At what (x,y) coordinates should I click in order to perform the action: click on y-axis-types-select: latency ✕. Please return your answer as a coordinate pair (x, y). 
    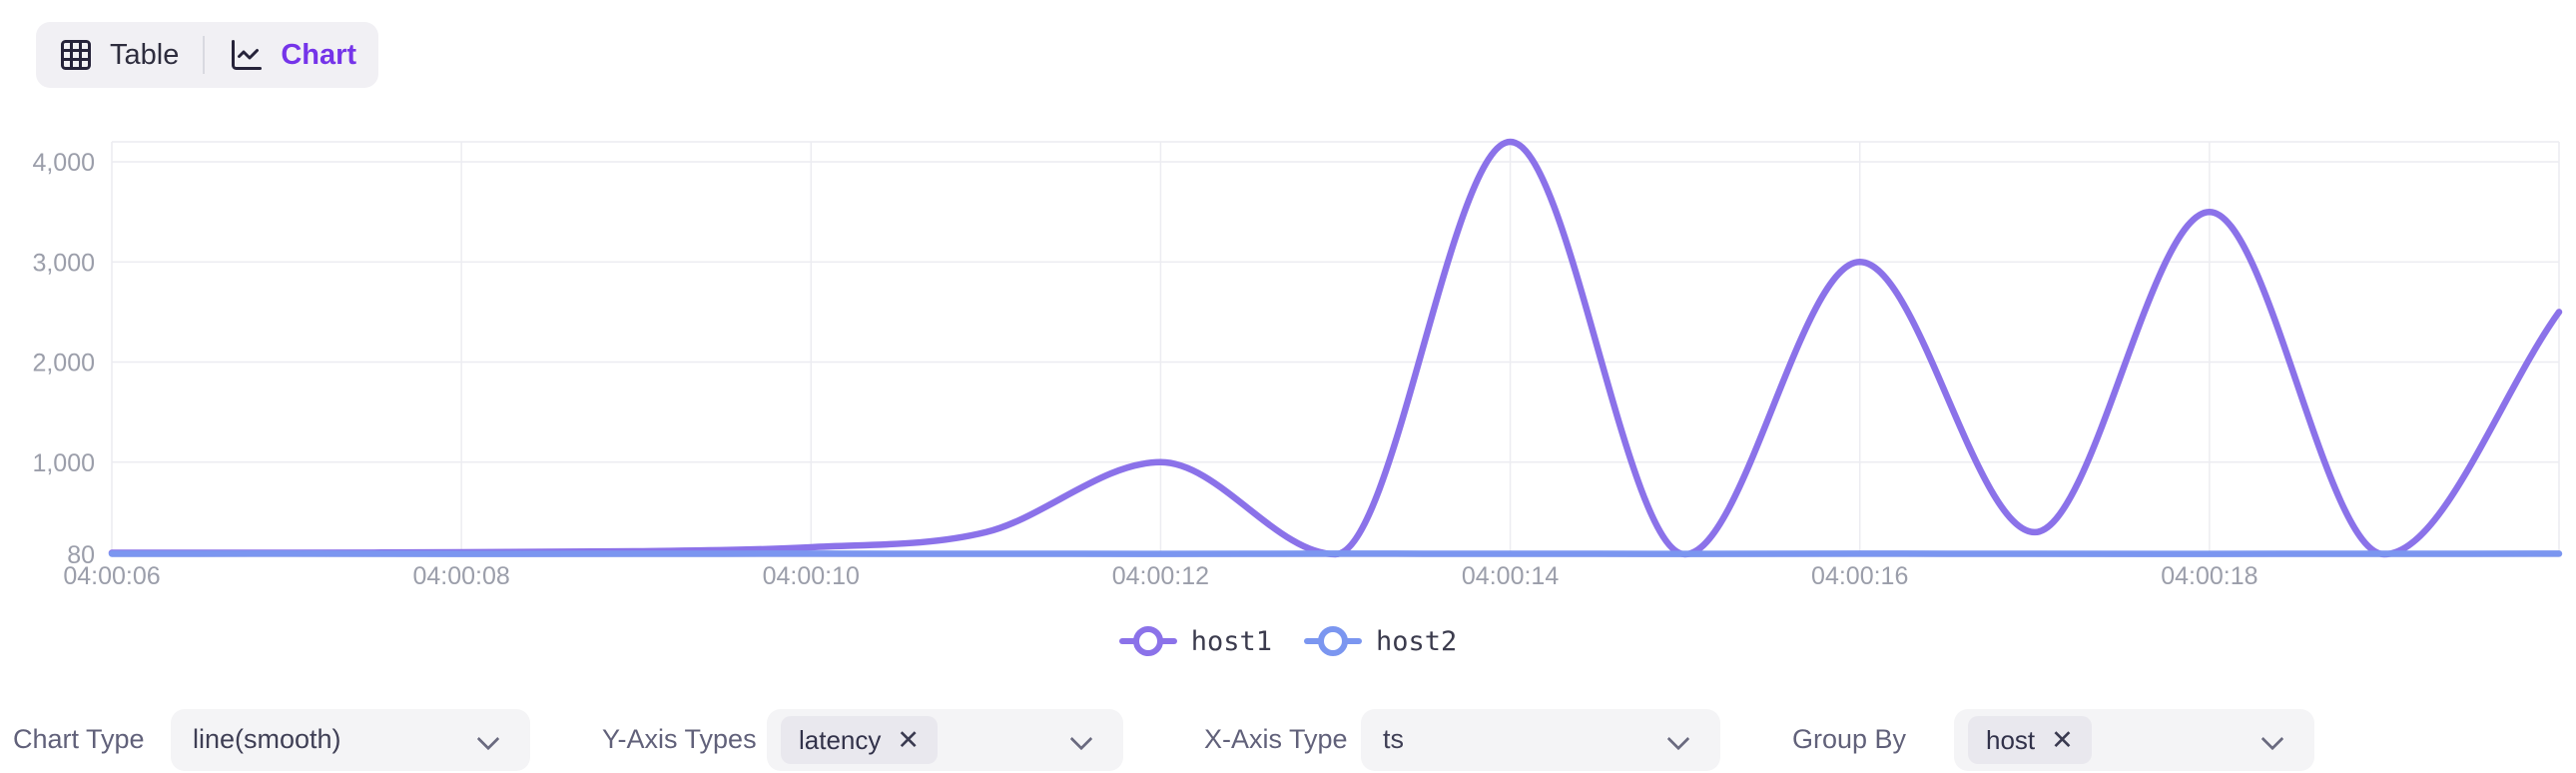
    Looking at the image, I should click on (945, 740).